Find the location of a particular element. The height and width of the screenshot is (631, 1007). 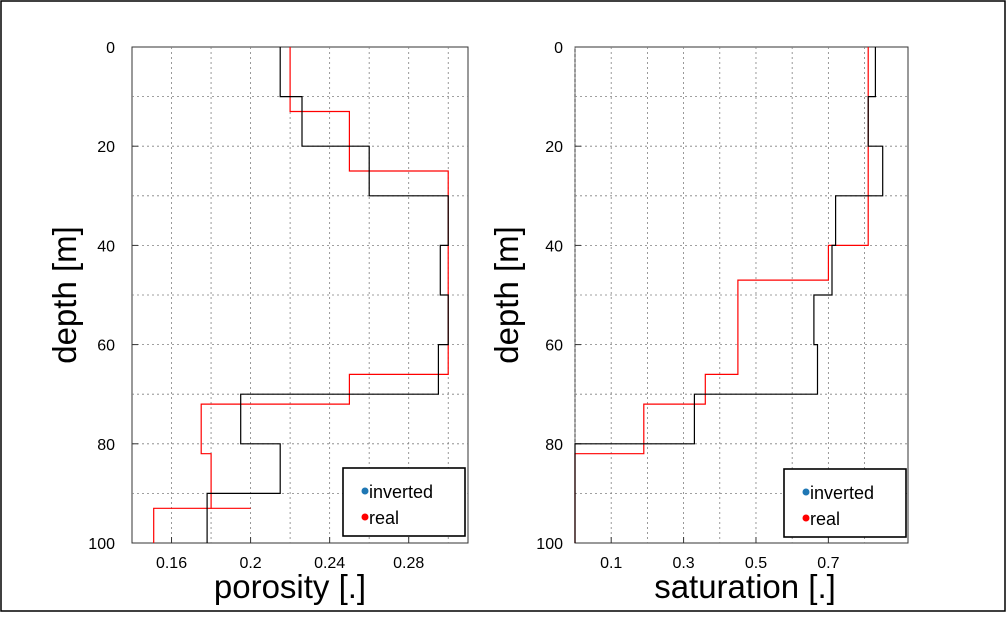

porosity-ytick-label: 40 is located at coordinates (106, 246).